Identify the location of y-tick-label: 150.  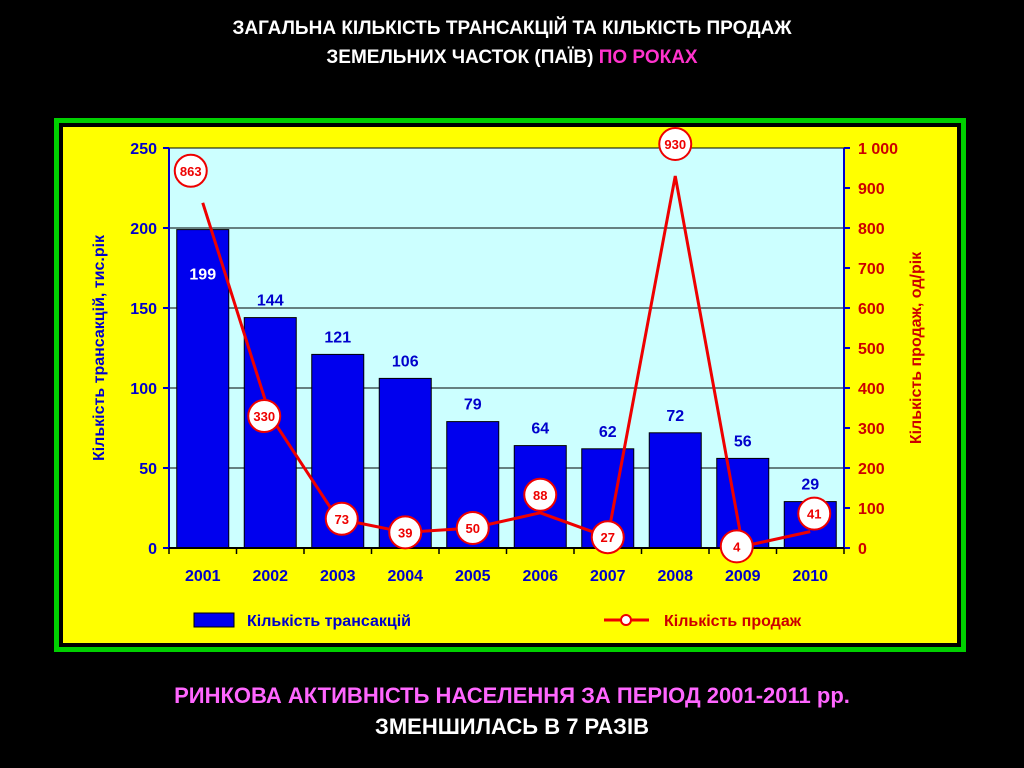
(143, 309).